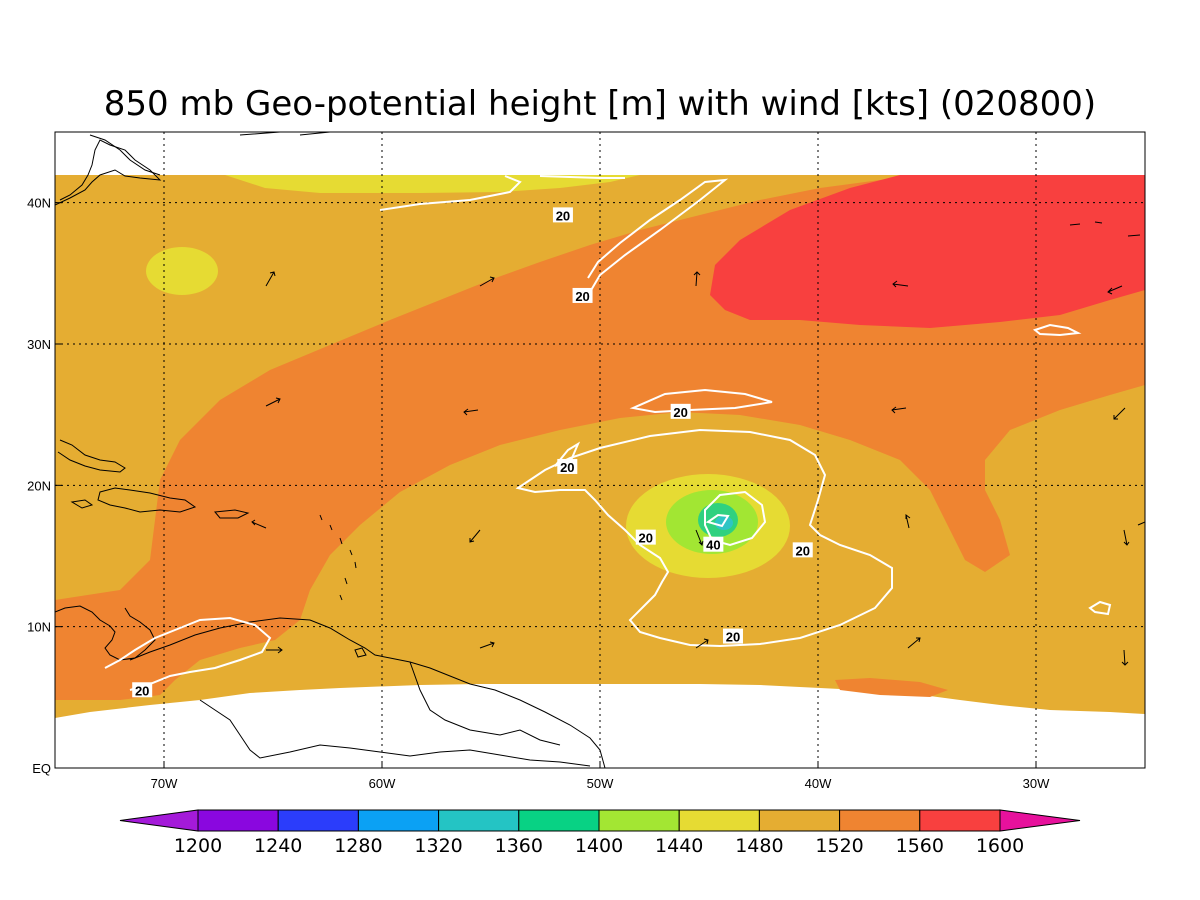 The image size is (1200, 900). What do you see at coordinates (188, 653) in the screenshot?
I see `contour-20-south` at bounding box center [188, 653].